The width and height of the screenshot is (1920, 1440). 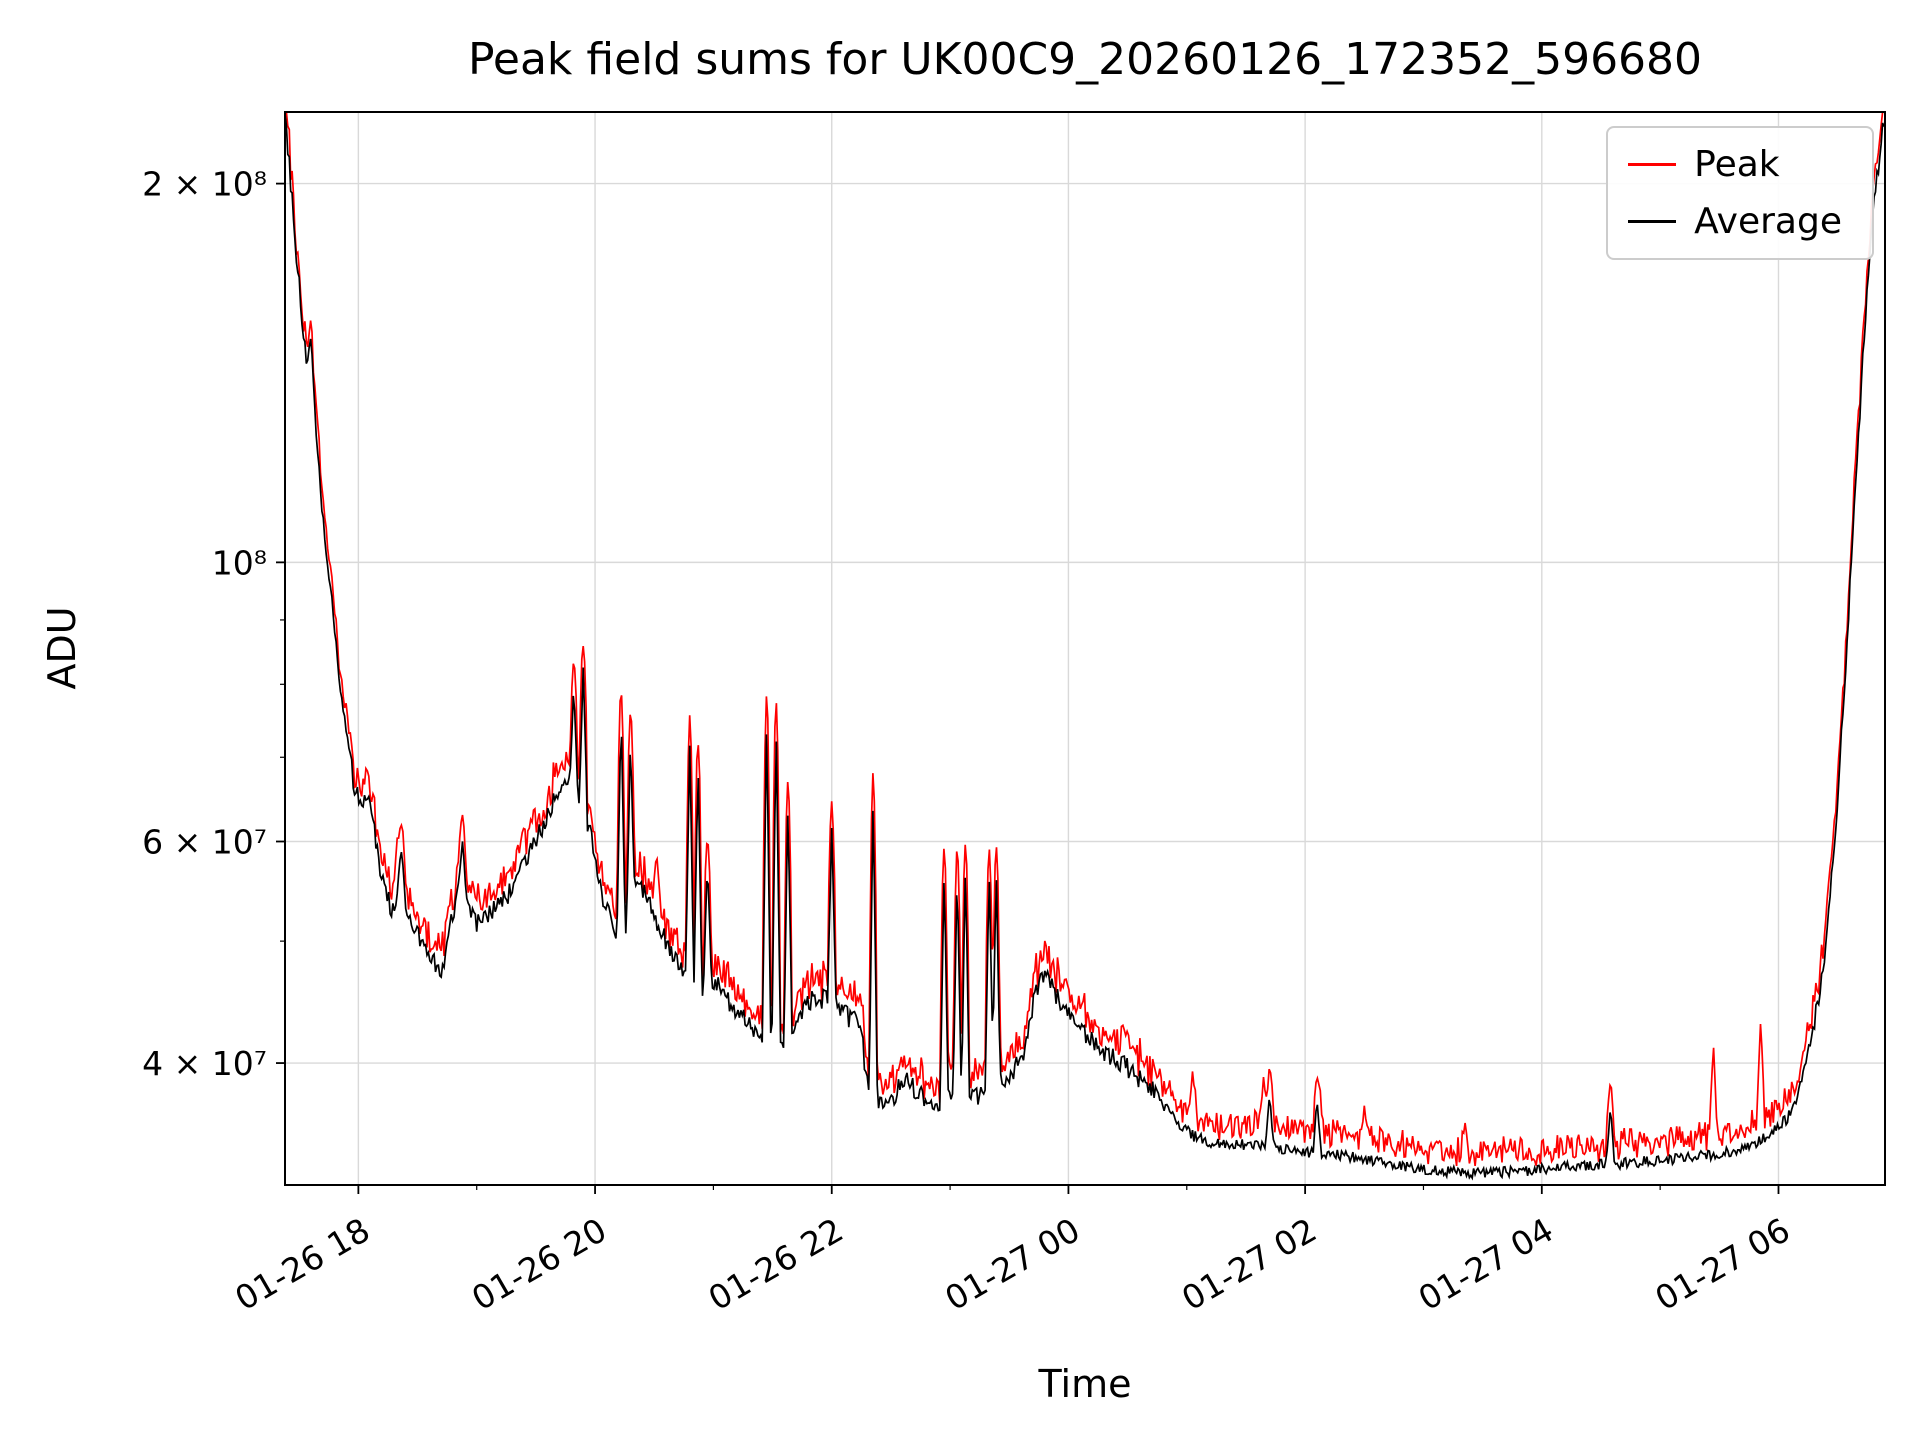 What do you see at coordinates (204, 842) in the screenshot?
I see `y-tick-label: 6 × 10⁷` at bounding box center [204, 842].